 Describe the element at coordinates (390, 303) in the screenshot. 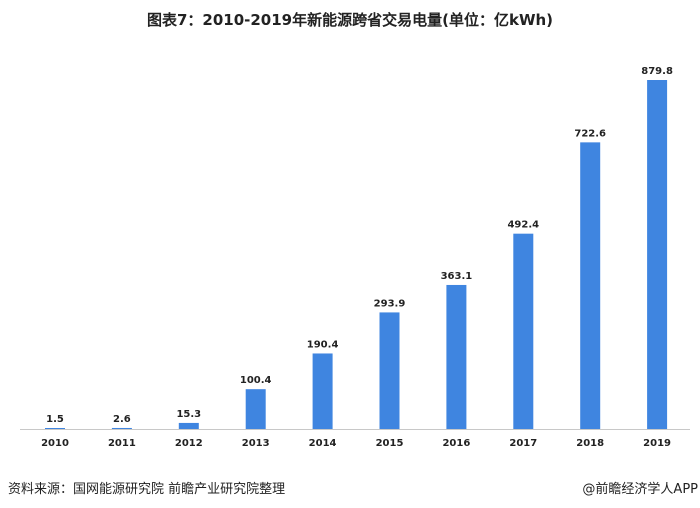

I see `data-label: 293.9` at that location.